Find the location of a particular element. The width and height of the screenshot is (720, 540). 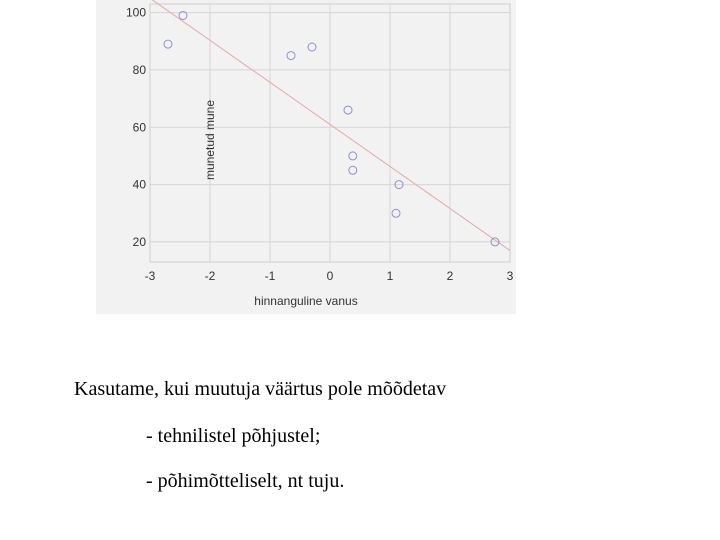

y-tick-label: 40 is located at coordinates (140, 185).